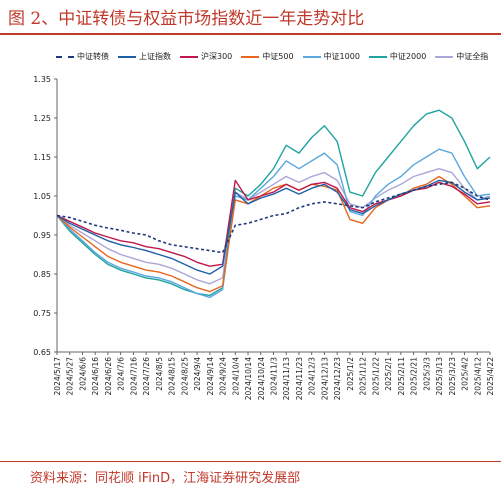  What do you see at coordinates (299, 378) in the screenshot?
I see `x-tick-label: 2024/11/23` at bounding box center [299, 378].